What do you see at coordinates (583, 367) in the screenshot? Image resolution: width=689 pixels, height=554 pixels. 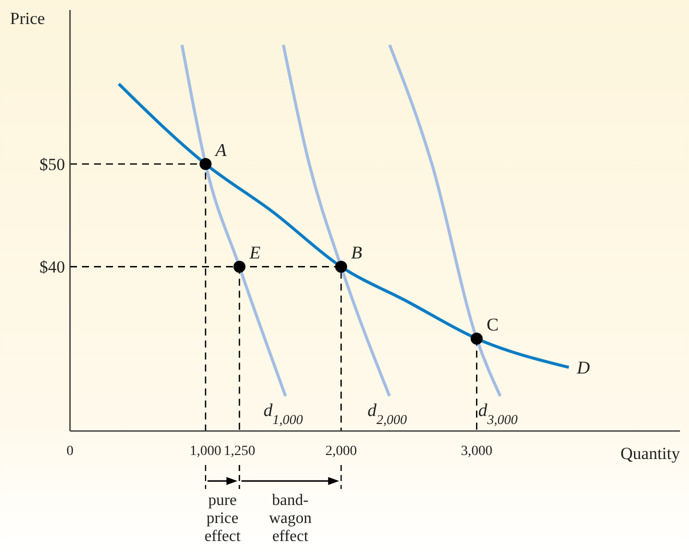 I see `series-label: D` at bounding box center [583, 367].